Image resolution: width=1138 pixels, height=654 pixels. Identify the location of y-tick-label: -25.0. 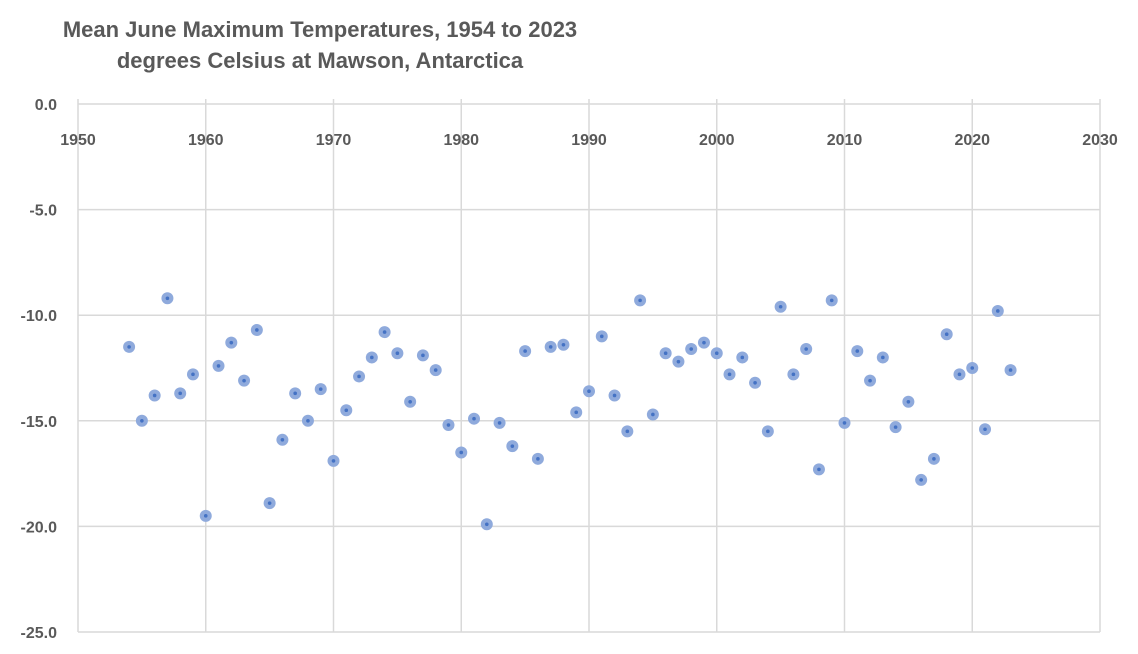
(39, 633).